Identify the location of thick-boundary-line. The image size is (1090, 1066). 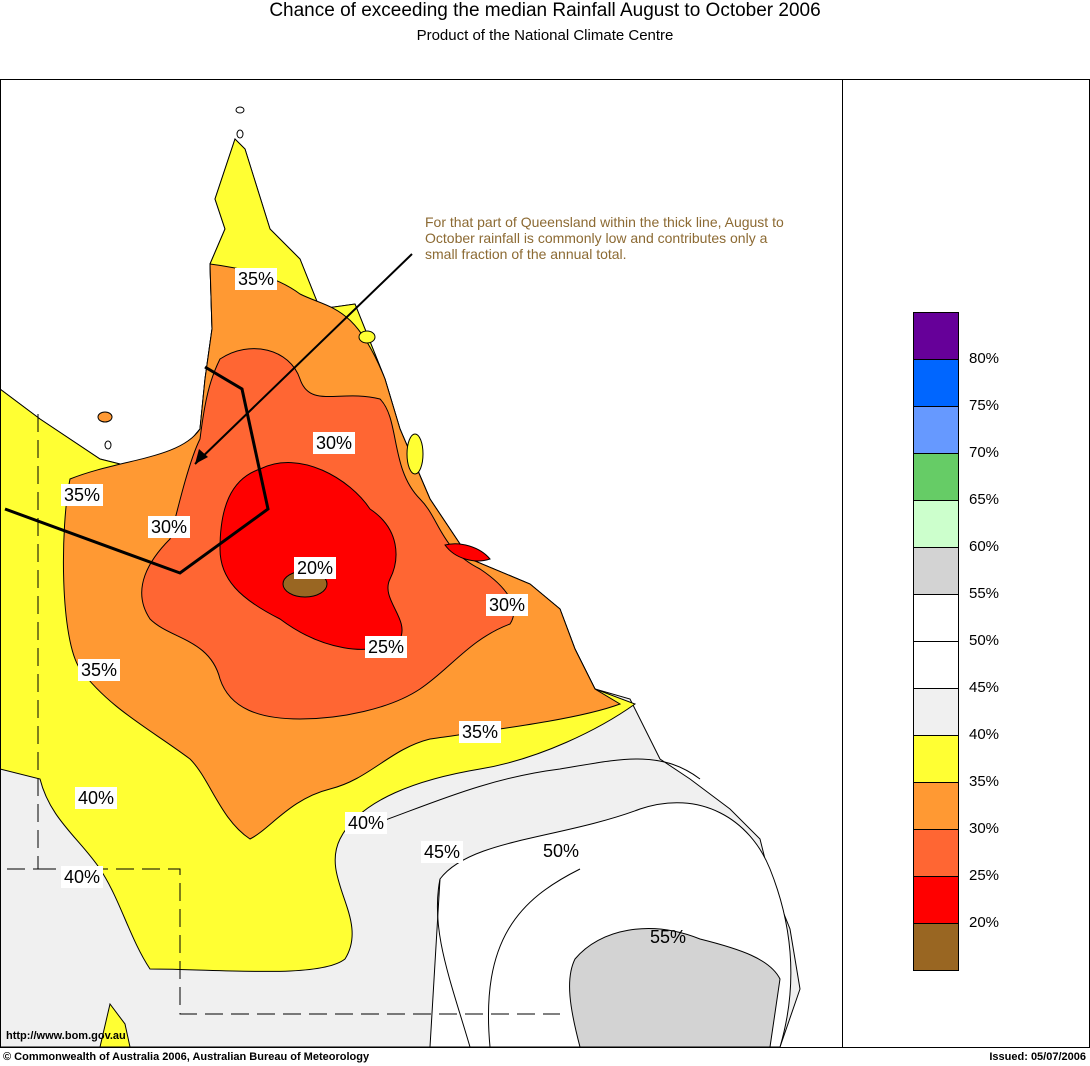
(137, 470).